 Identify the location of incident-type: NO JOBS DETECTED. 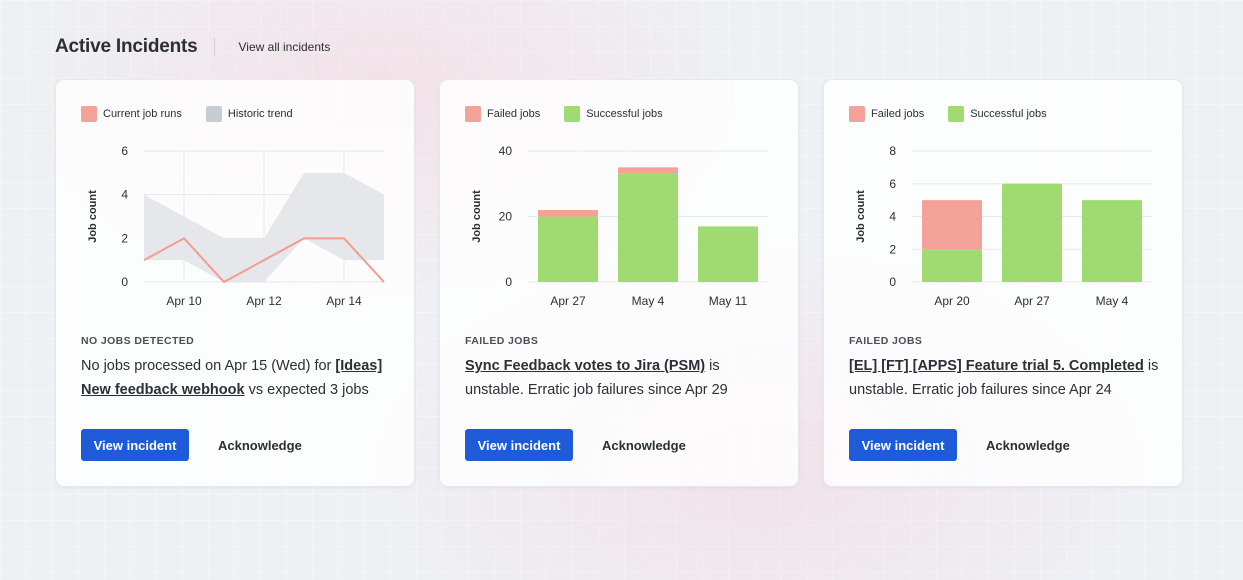
(138, 341).